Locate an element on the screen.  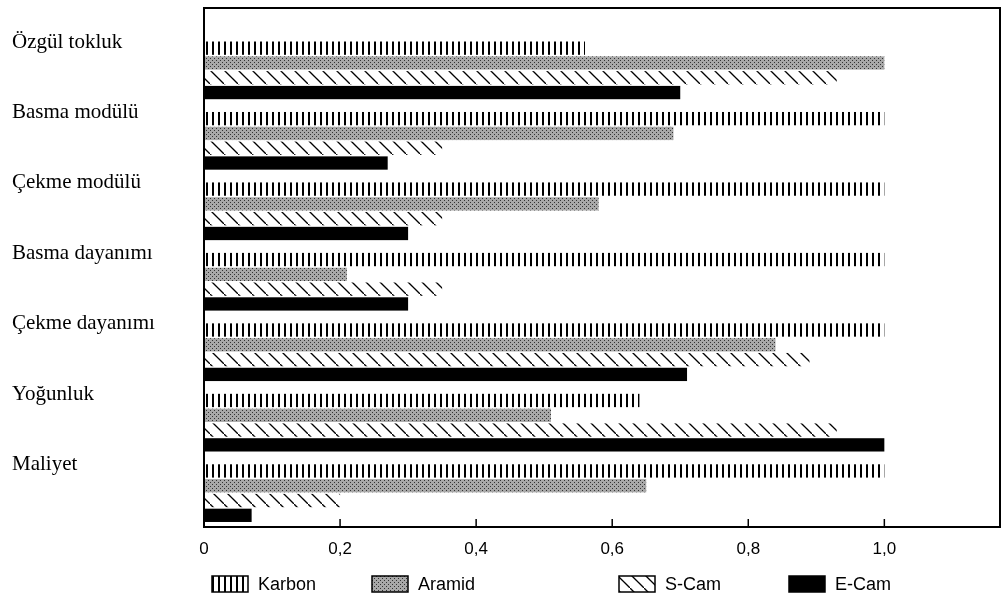
legend-label: Aramid is located at coordinates (447, 584).